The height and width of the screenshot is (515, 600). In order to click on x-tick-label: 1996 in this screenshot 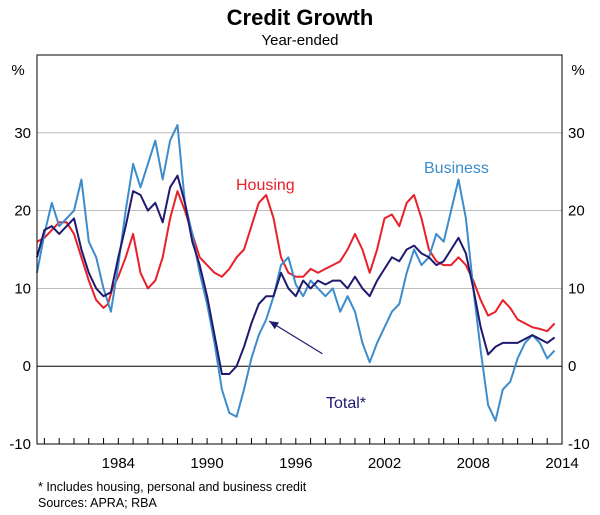, I will do `click(295, 463)`.